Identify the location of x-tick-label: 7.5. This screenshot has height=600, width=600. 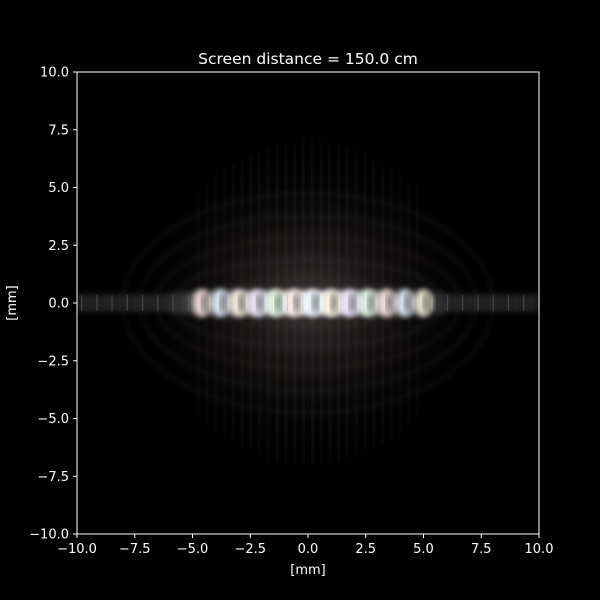
(481, 549).